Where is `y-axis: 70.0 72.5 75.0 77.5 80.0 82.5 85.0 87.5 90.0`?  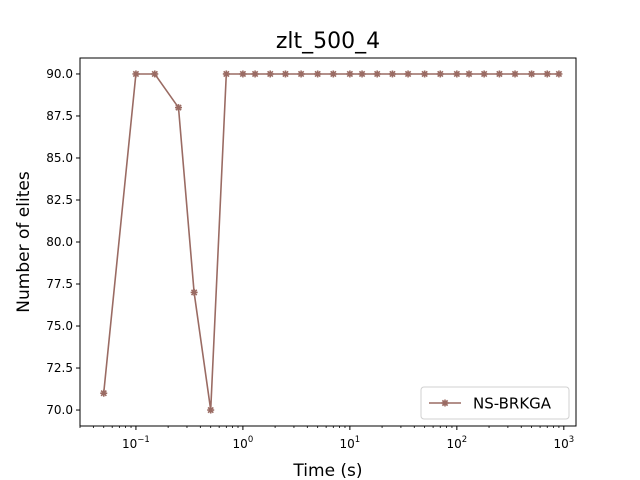
y-axis: 70.0 72.5 75.0 77.5 80.0 82.5 85.0 87.5 90.0 is located at coordinates (63, 242).